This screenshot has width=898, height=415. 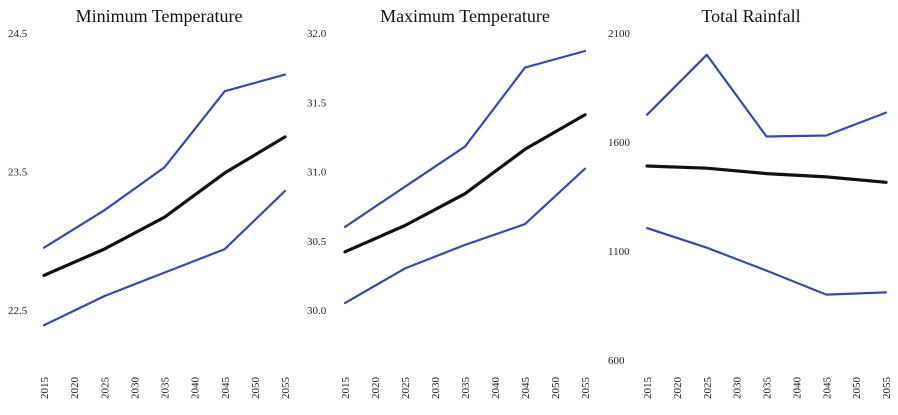 What do you see at coordinates (18, 173) in the screenshot?
I see `y-tick-label: 23.5` at bounding box center [18, 173].